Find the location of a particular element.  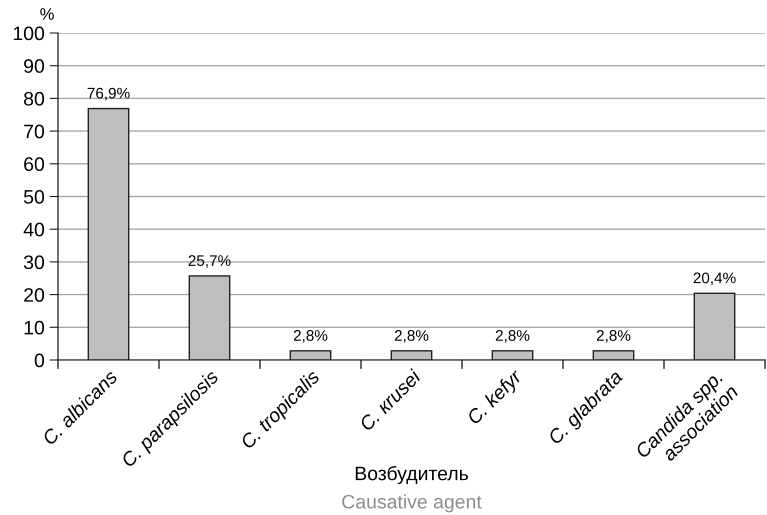

data-label: 20,4% is located at coordinates (715, 279).